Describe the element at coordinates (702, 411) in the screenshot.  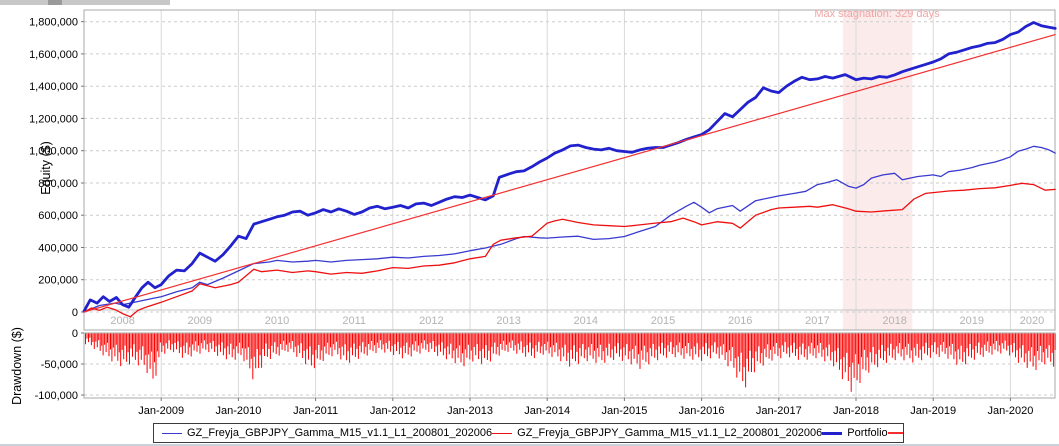
I see `xtick-label: Jan-2016` at that location.